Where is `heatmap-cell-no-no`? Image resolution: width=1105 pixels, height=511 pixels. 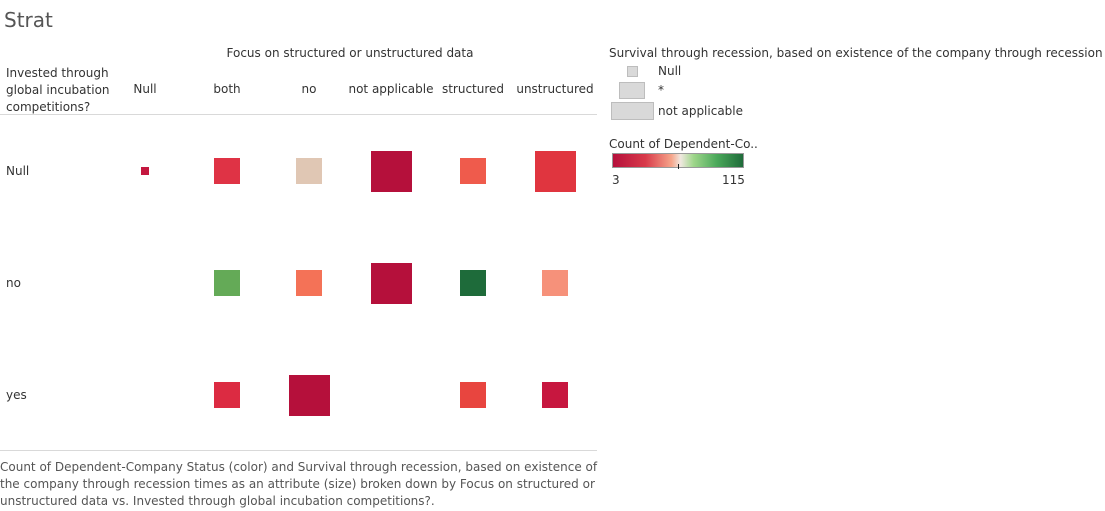 heatmap-cell-no-no is located at coordinates (309, 283).